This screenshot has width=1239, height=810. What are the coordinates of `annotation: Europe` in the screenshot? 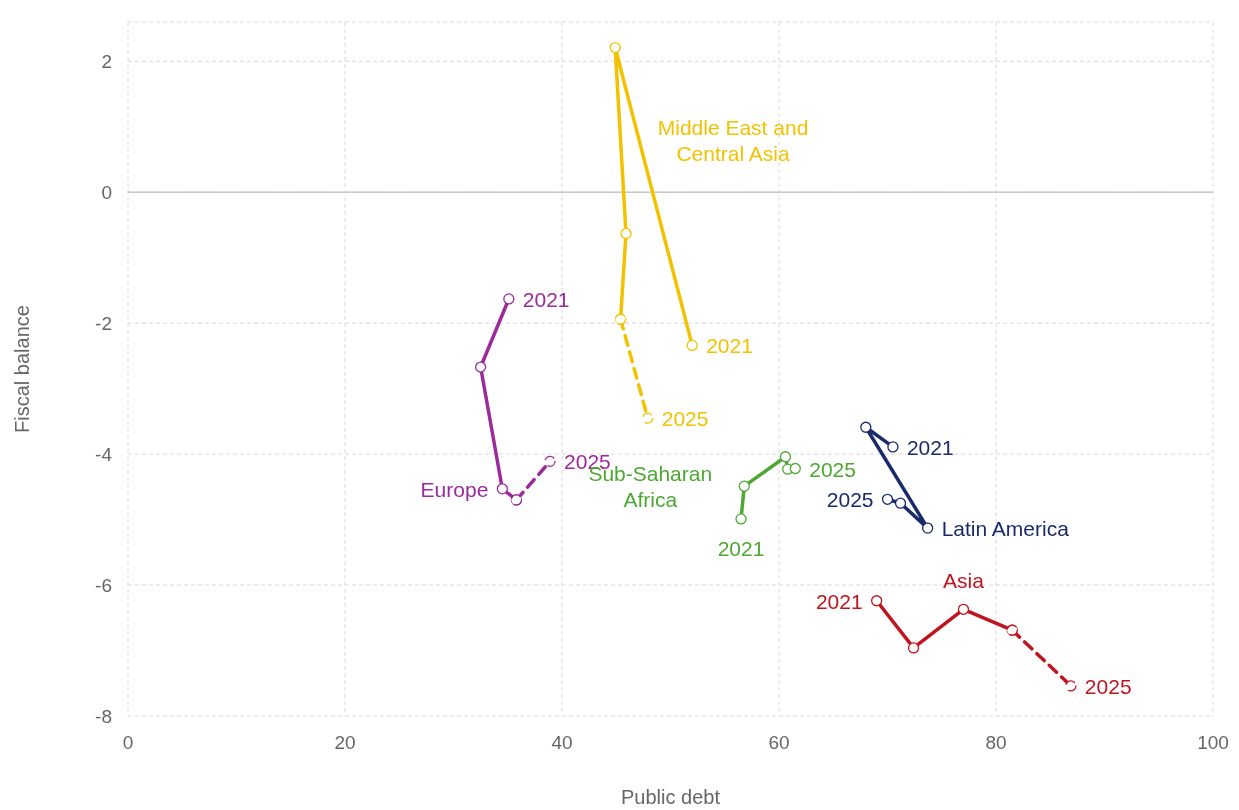 It's located at (454, 489).